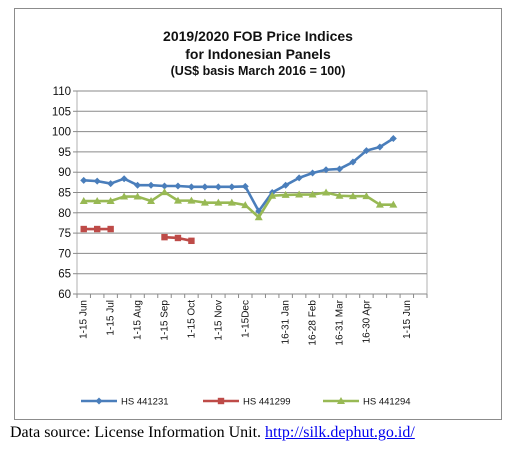 The height and width of the screenshot is (452, 516). I want to click on y-tick-label: 105, so click(61, 112).